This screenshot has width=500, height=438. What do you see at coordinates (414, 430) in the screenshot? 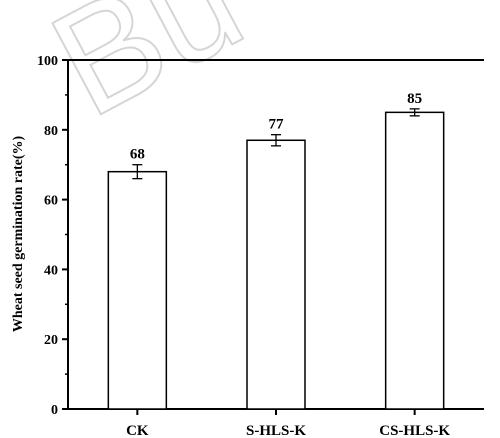
I see `x-tick-label: CS-HLS-K` at bounding box center [414, 430].